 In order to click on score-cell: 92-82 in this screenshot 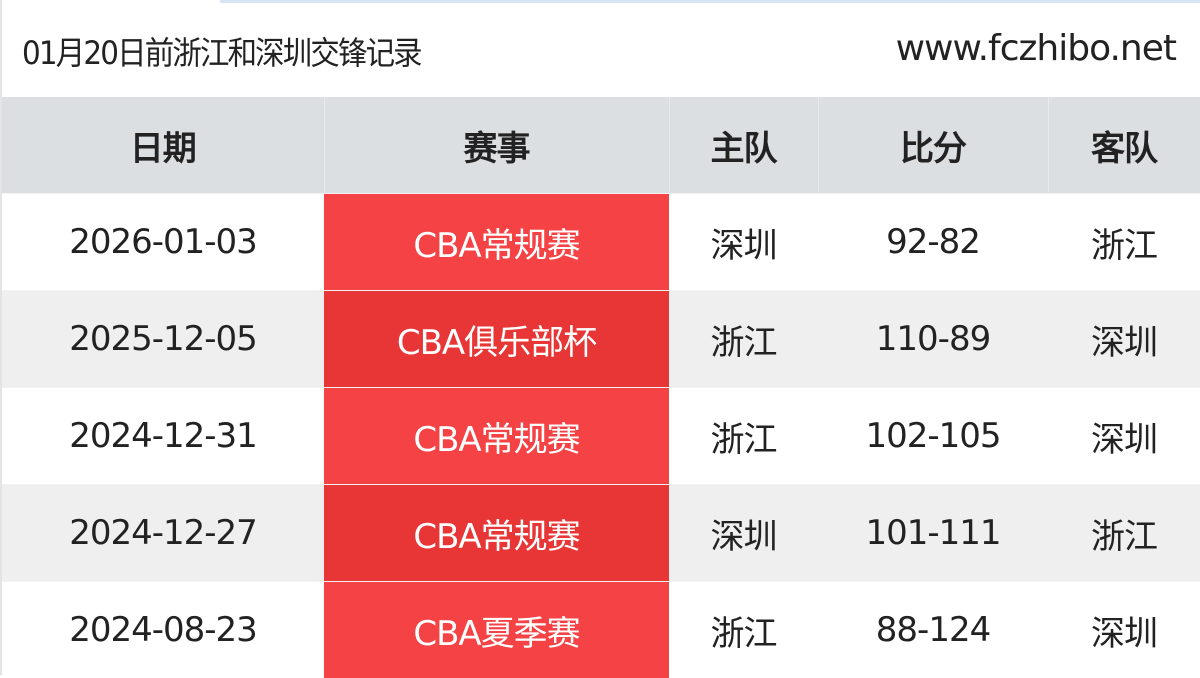, I will do `click(933, 242)`.